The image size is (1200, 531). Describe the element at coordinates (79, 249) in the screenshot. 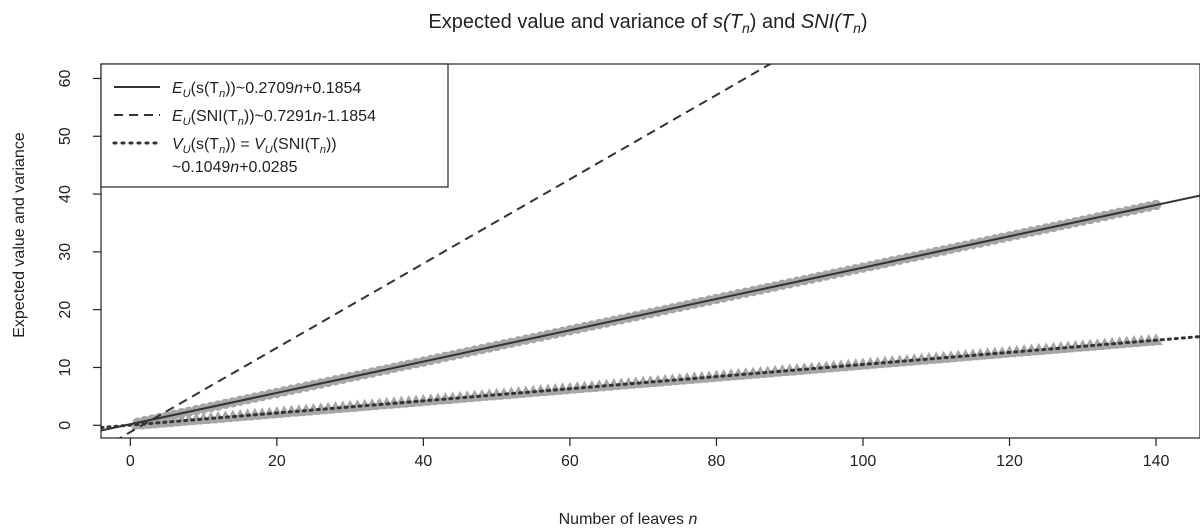

I see `y-axis: 0 10 20 30 40 50 60` at that location.